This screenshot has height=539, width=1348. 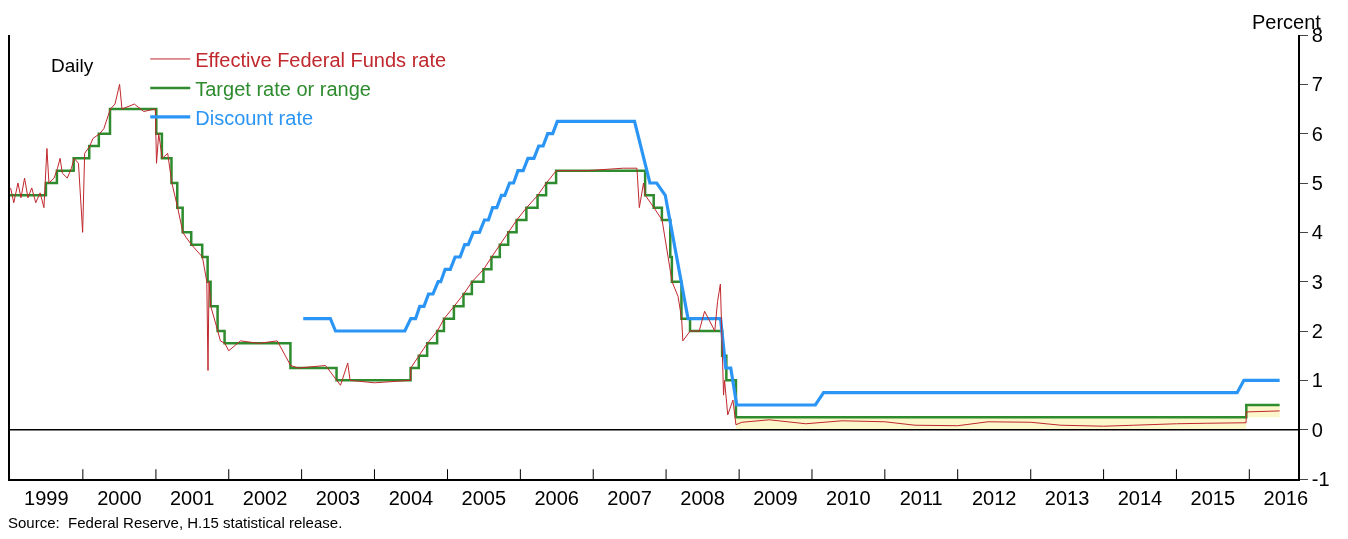 What do you see at coordinates (265, 497) in the screenshot?
I see `x-tick-label: 2002` at bounding box center [265, 497].